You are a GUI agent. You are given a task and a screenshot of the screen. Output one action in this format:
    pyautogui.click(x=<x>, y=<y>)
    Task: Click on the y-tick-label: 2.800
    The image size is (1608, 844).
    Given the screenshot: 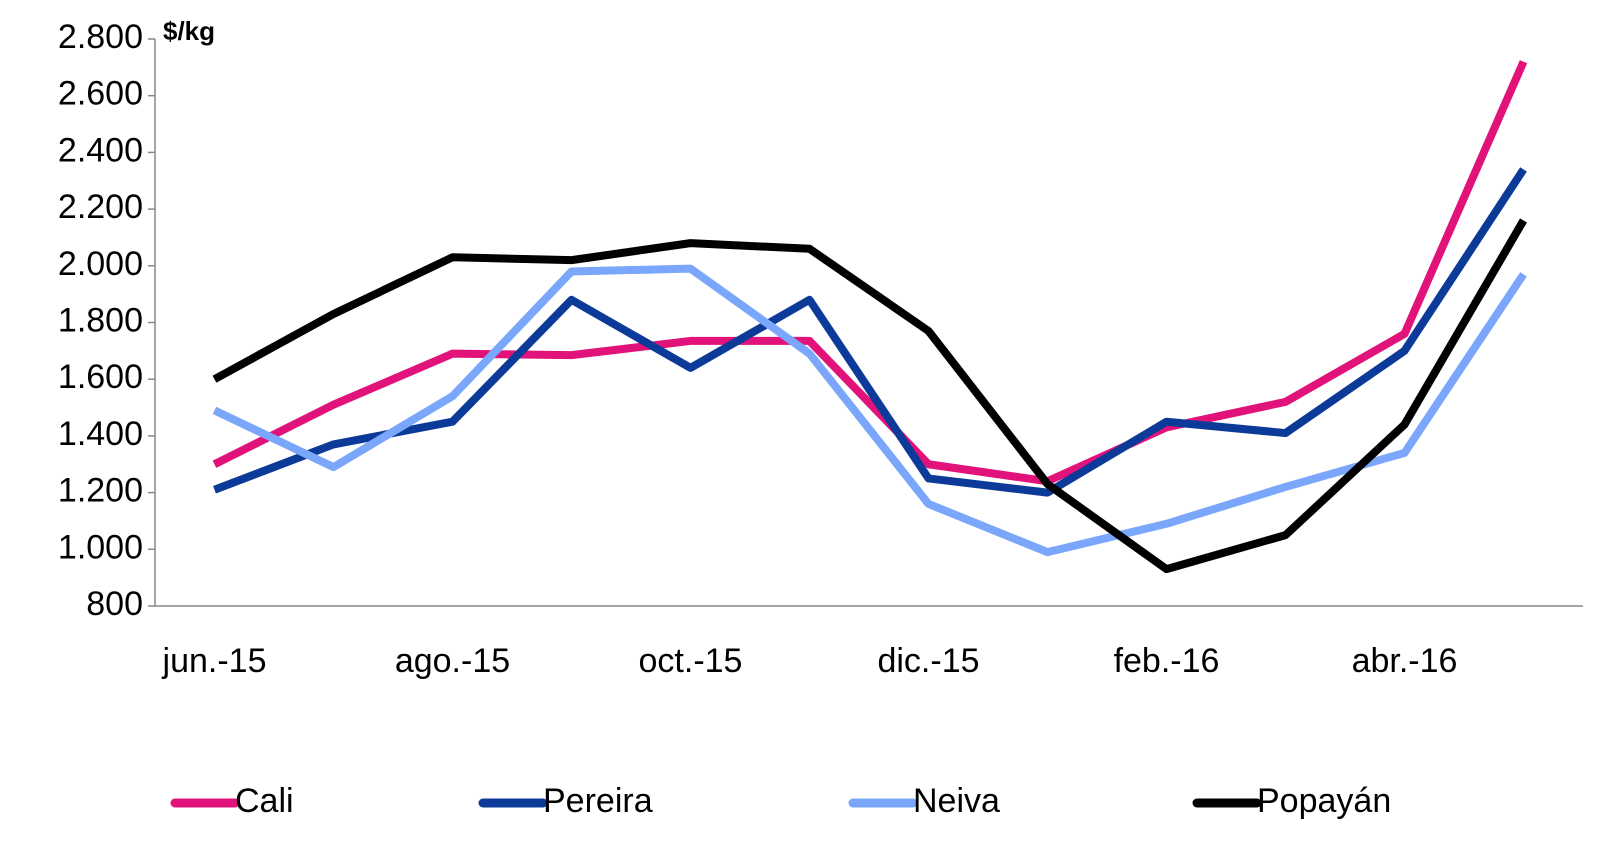 What is the action you would take?
    pyautogui.click(x=100, y=37)
    